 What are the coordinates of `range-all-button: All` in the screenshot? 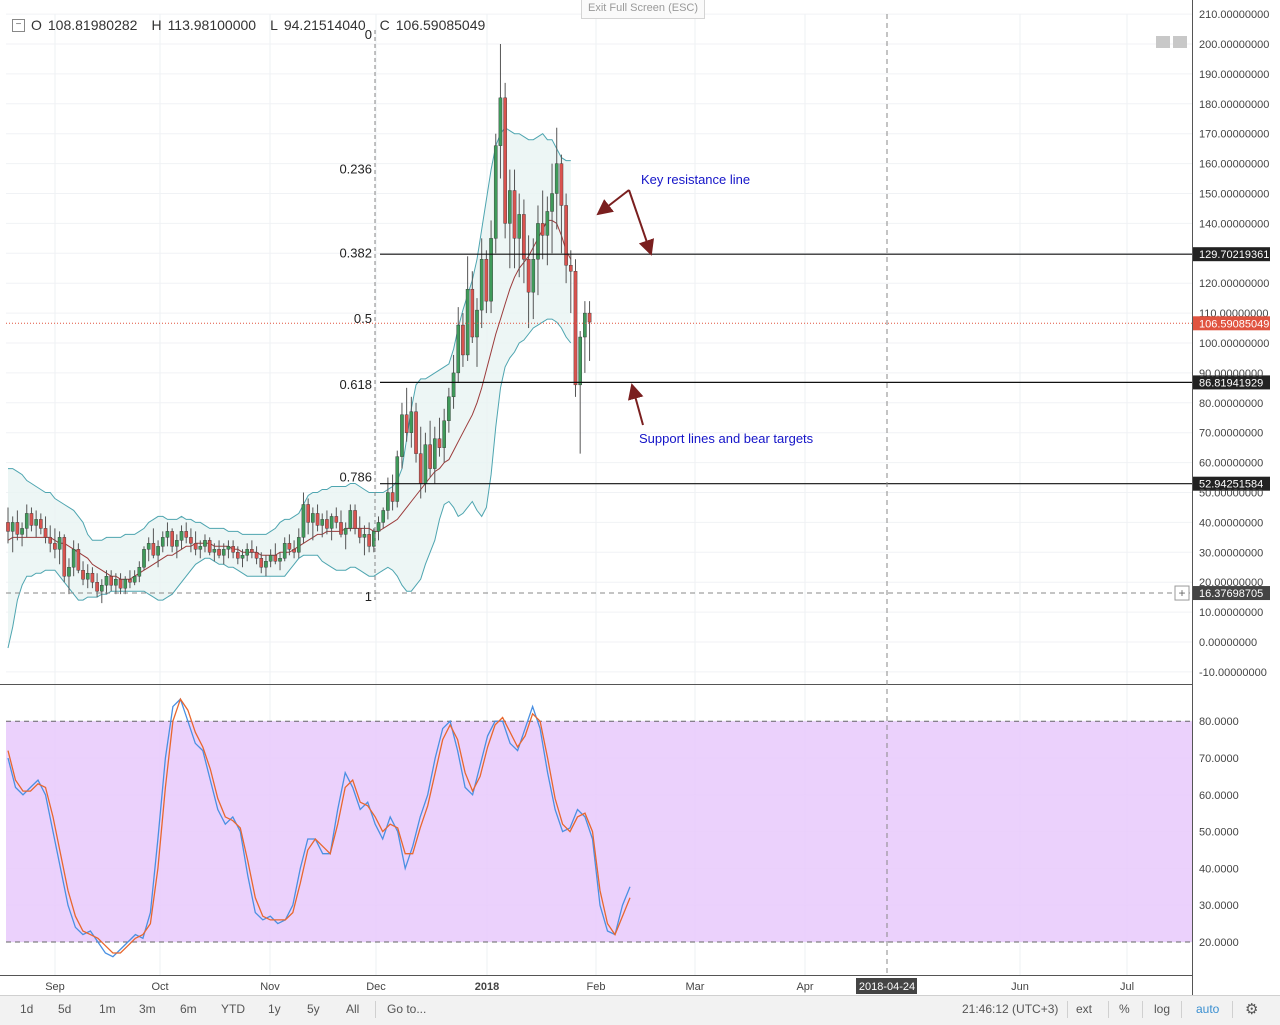 It's located at (353, 1009).